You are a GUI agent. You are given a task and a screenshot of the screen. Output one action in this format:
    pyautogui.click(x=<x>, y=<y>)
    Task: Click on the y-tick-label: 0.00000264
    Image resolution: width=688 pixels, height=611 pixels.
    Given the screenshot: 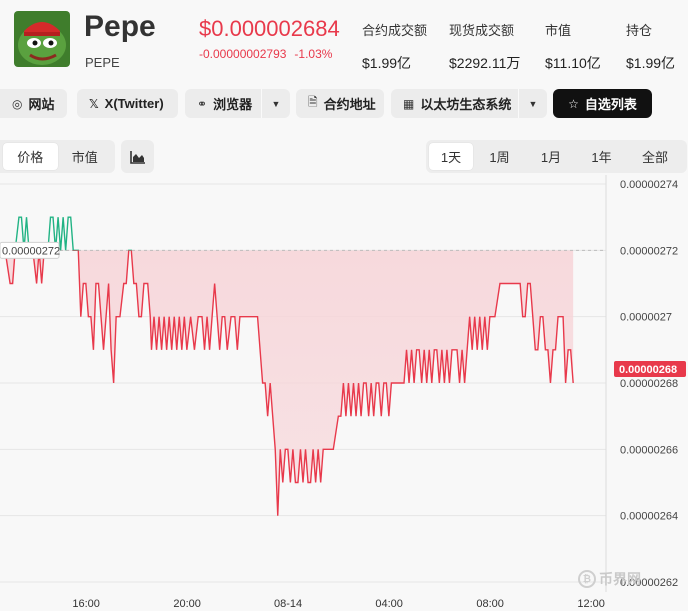 What is the action you would take?
    pyautogui.click(x=649, y=517)
    